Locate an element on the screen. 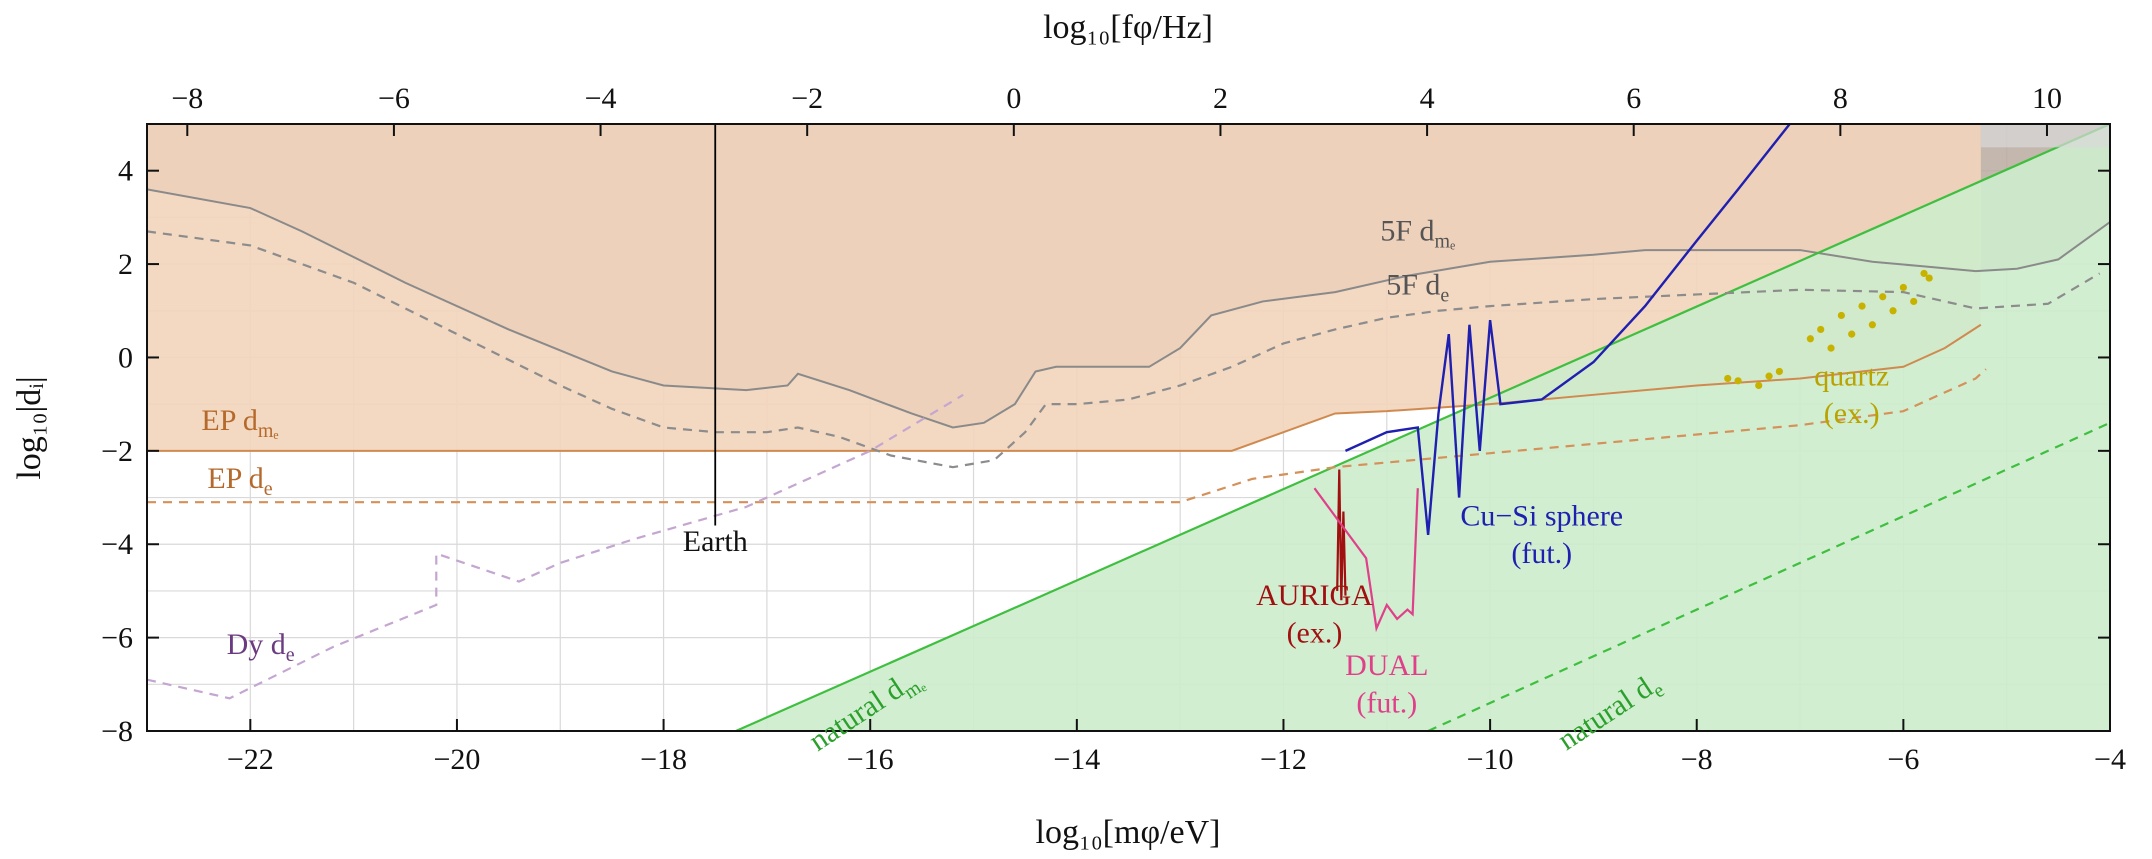 This screenshot has width=2152, height=859. y-axis-title: log₁₀|dᵢ| is located at coordinates (29, 427).